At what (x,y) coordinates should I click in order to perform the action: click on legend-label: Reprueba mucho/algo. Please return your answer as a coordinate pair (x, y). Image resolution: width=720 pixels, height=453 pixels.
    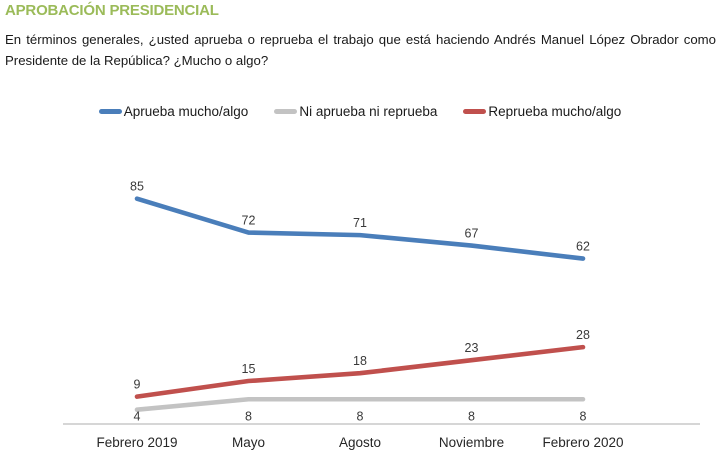
    Looking at the image, I should click on (555, 111).